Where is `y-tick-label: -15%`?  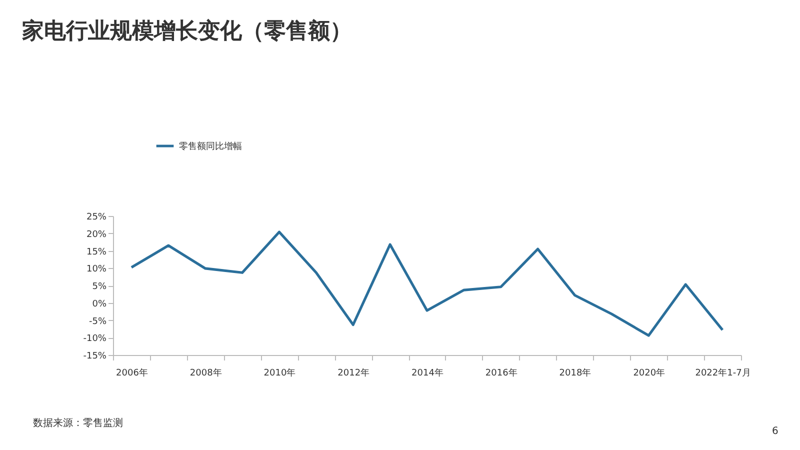 y-tick-label: -15% is located at coordinates (95, 357).